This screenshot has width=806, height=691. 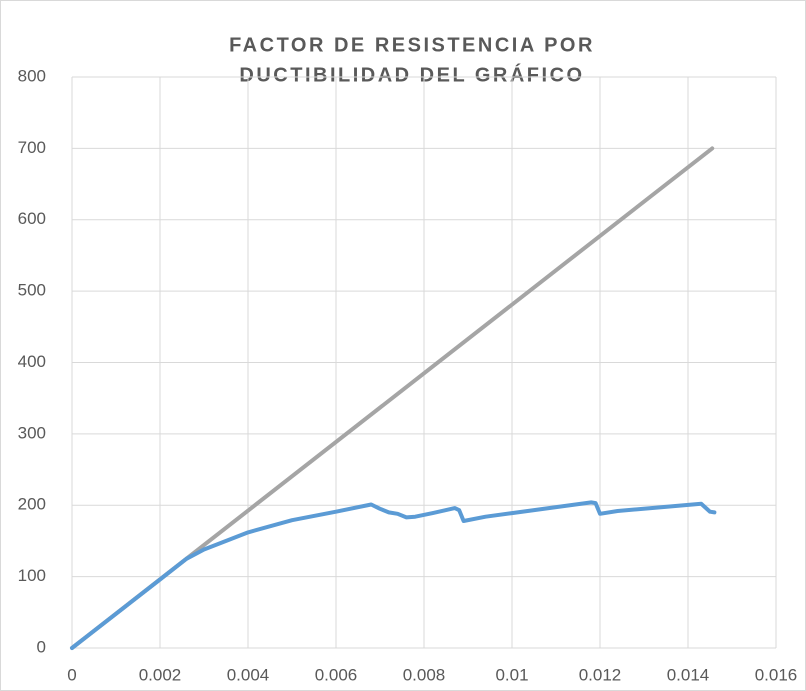 I want to click on y-tick-label: 300, so click(x=32, y=432).